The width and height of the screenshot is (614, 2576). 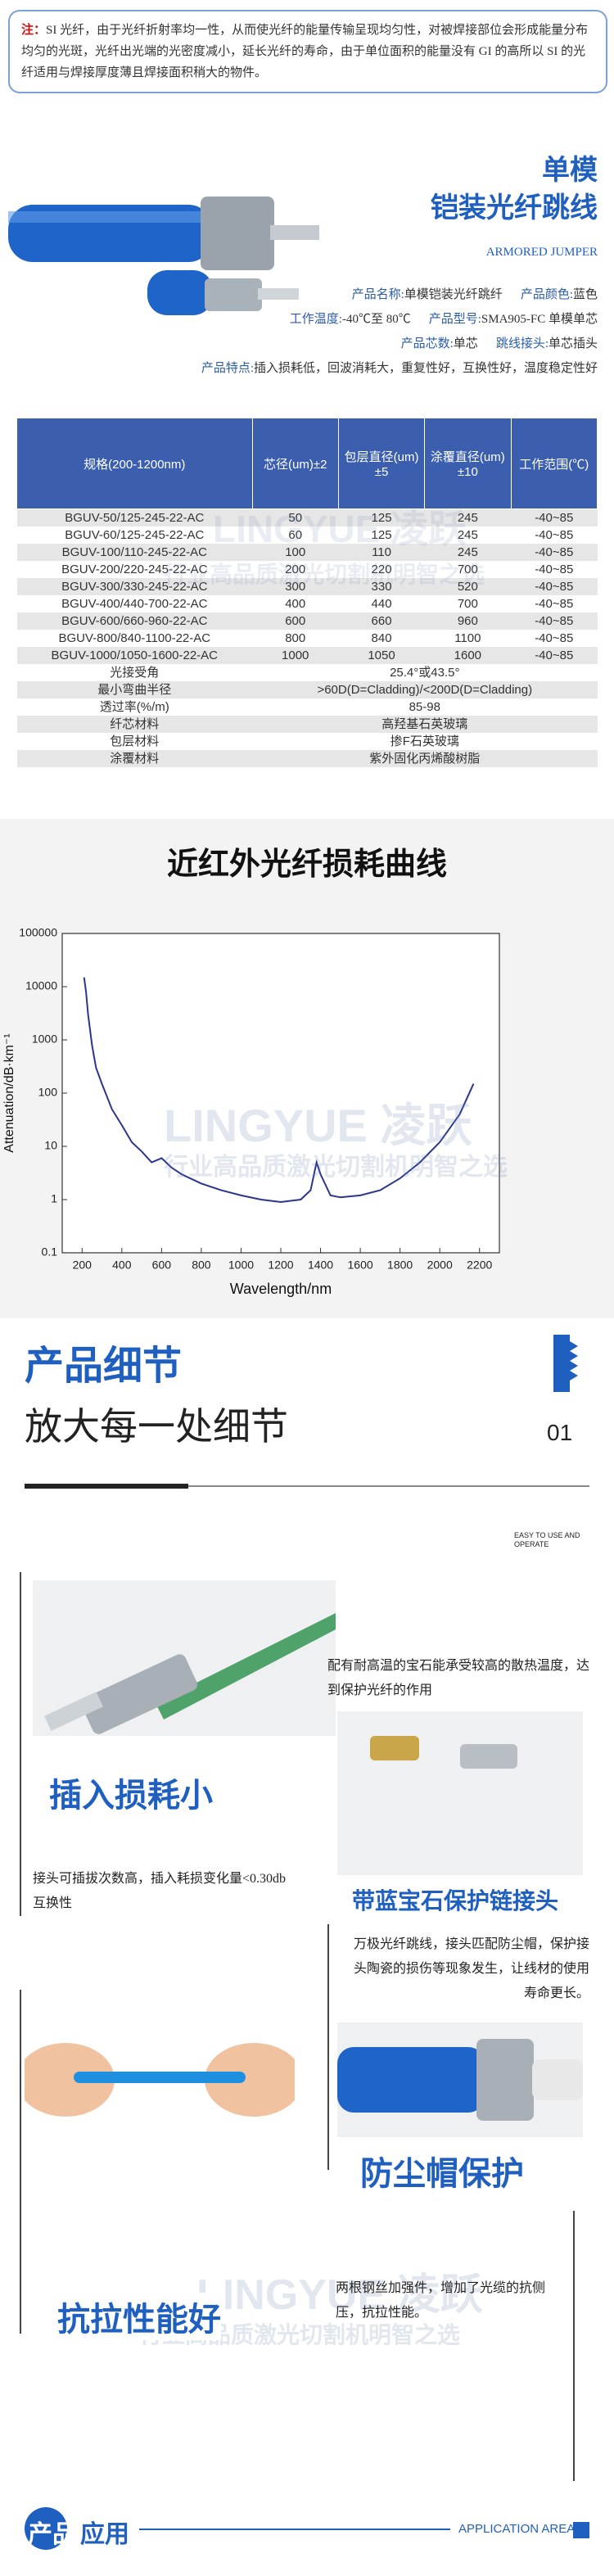 I want to click on x-tick-label: 1200, so click(x=280, y=1265).